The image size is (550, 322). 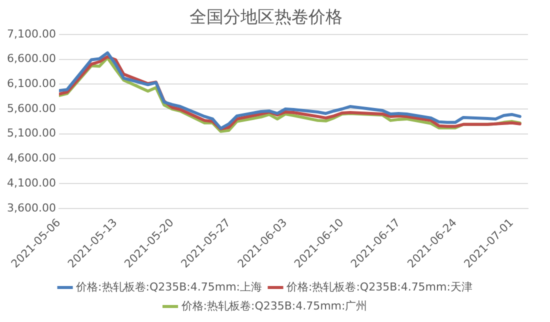 What do you see at coordinates (31, 207) in the screenshot?
I see `y-tick-label: 3,600.00` at bounding box center [31, 207].